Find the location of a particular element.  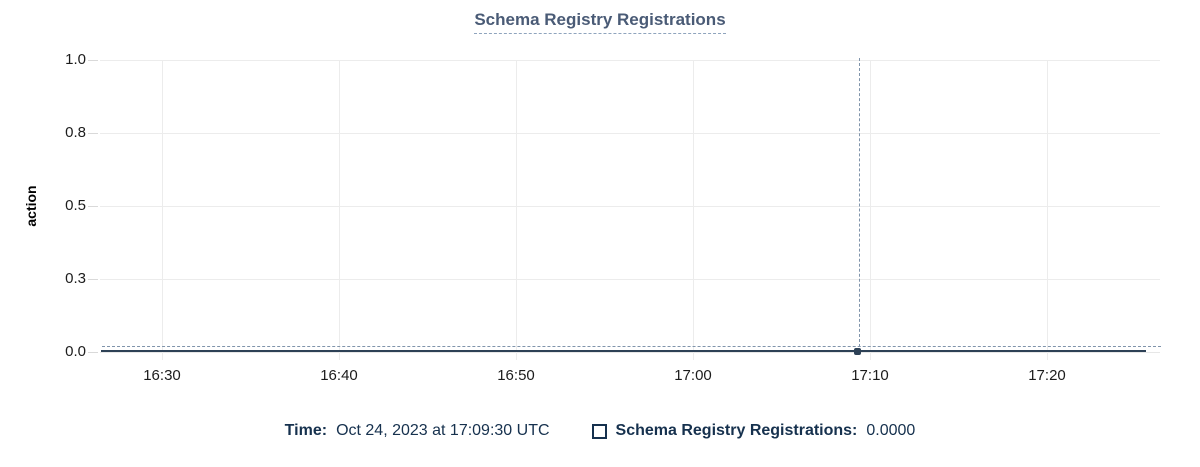

crosshair-horizontal-line is located at coordinates (631, 346).